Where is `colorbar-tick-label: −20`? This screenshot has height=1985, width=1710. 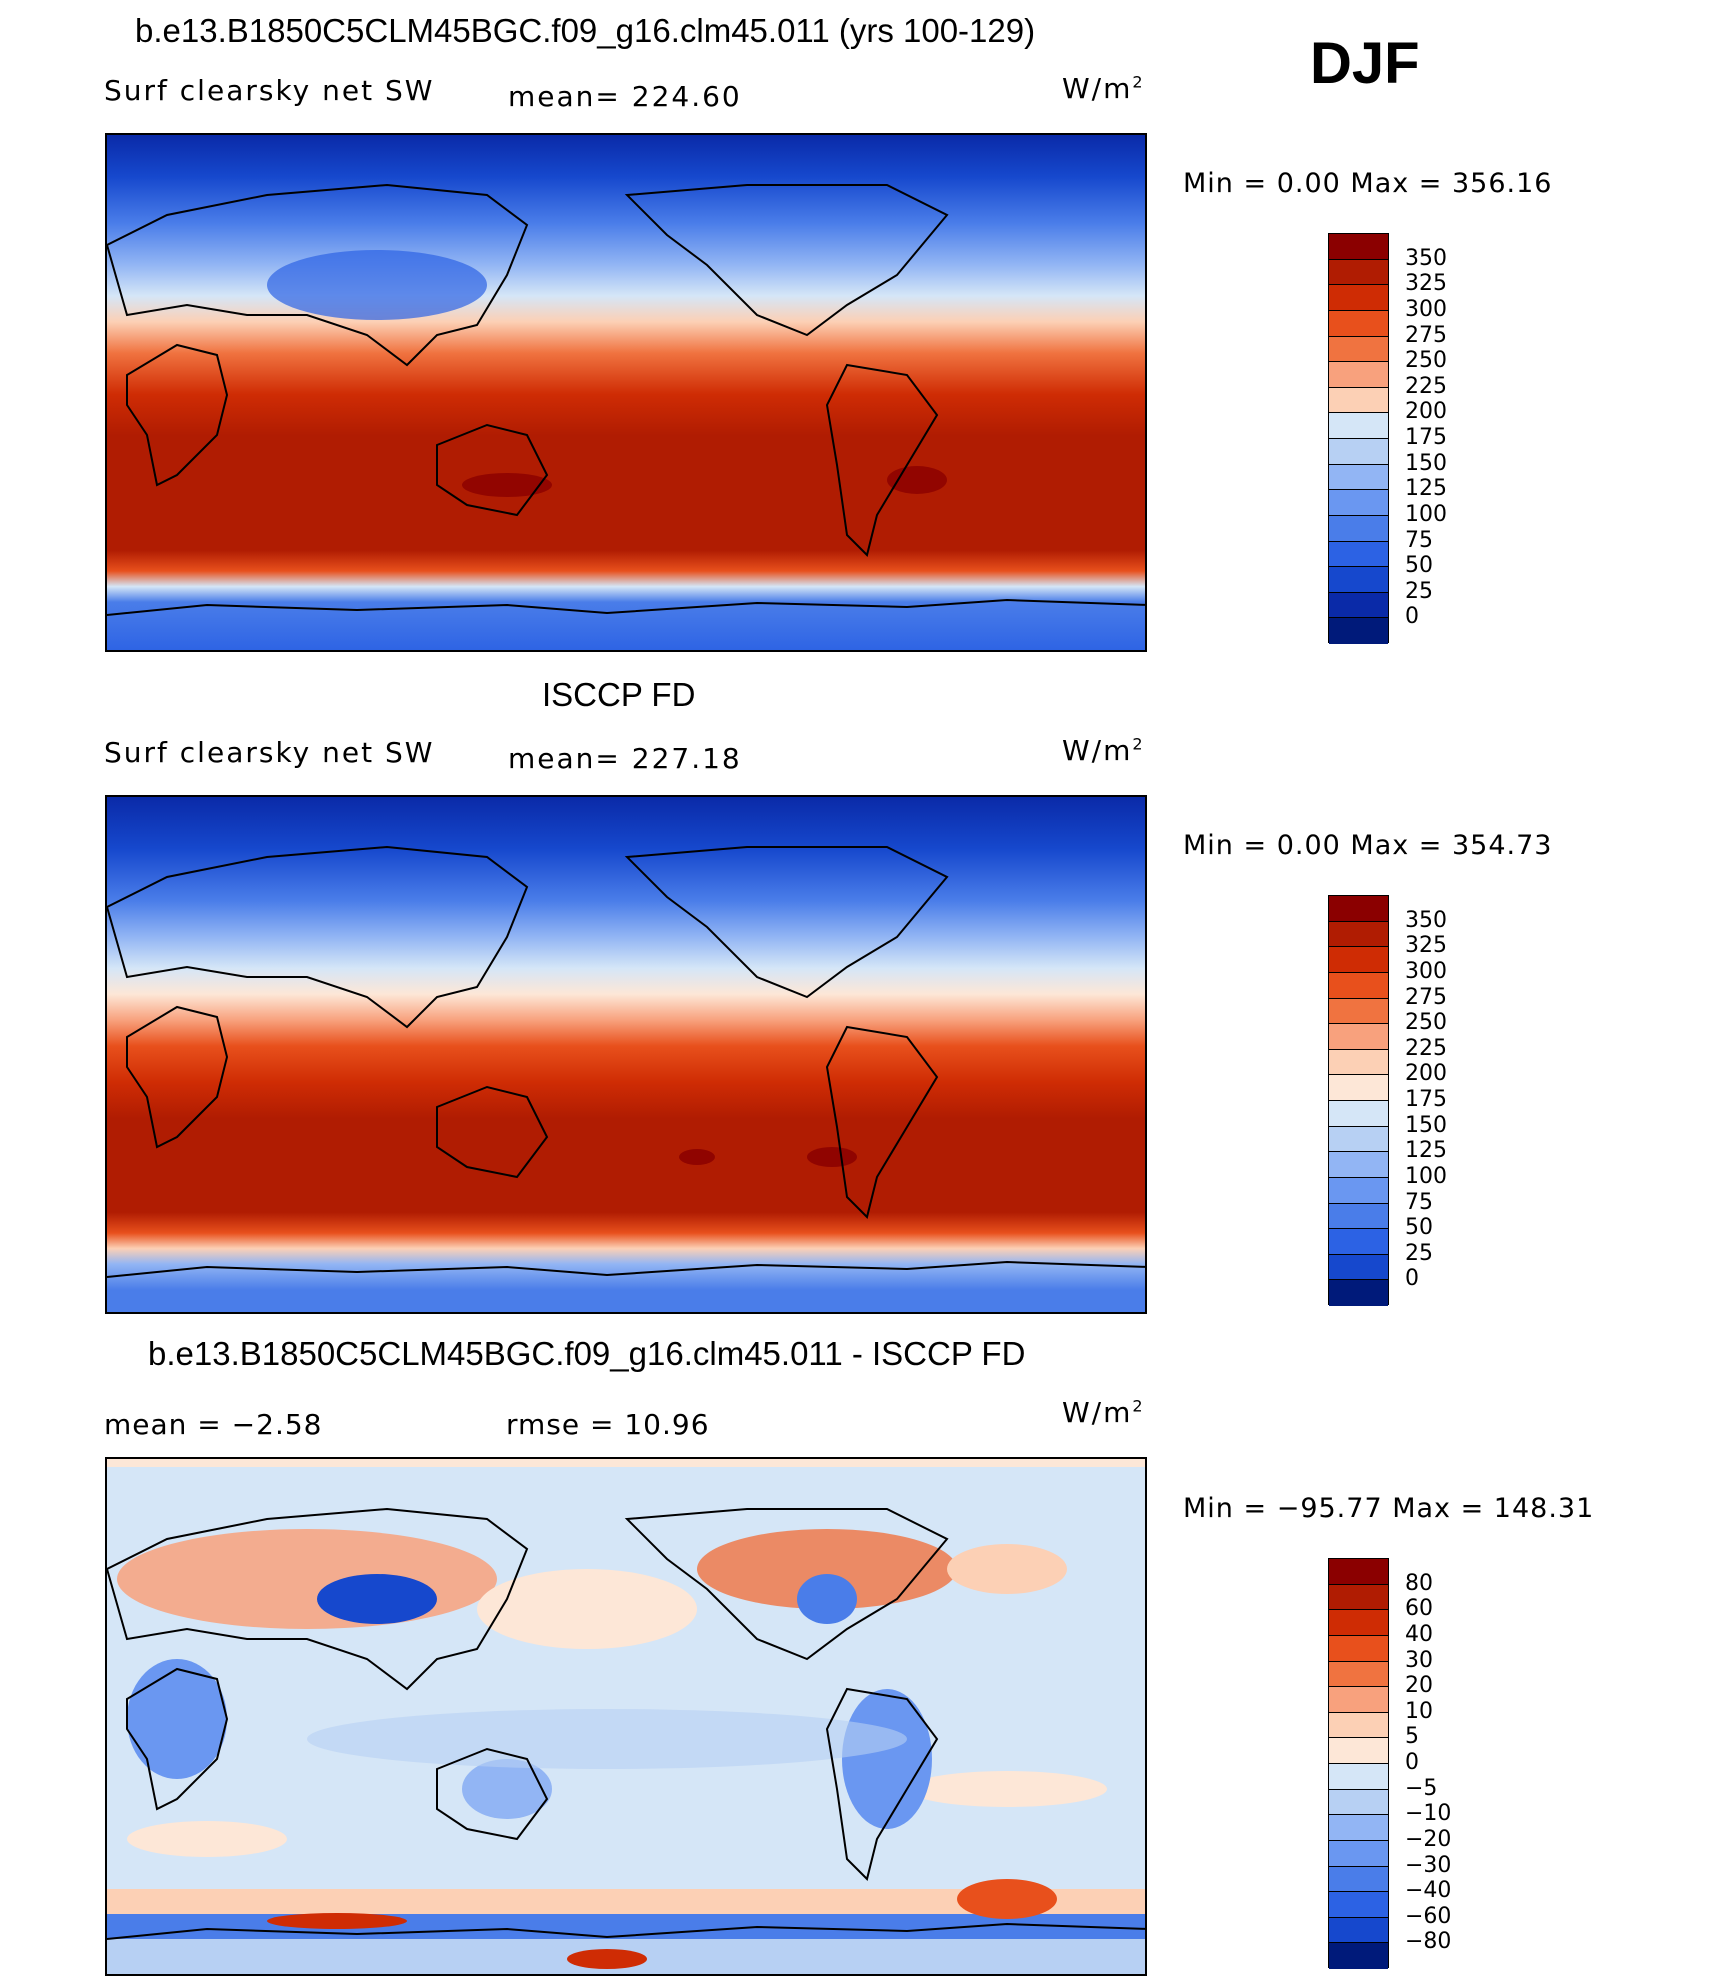
colorbar-tick-label: −20 is located at coordinates (1428, 1839).